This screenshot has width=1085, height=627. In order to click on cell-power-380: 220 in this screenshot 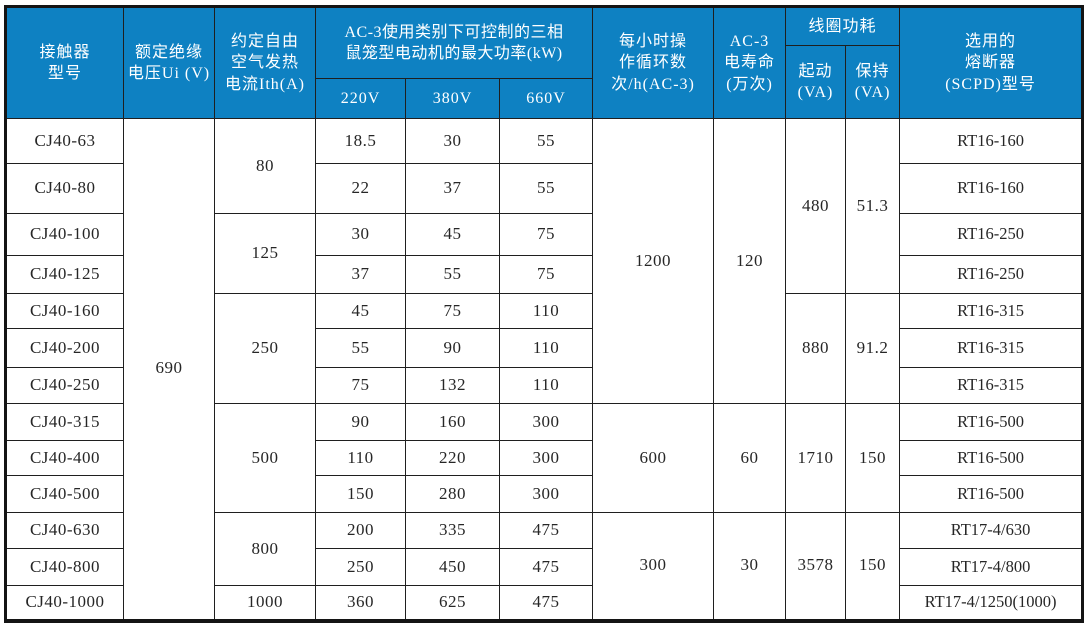, I will do `click(452, 458)`.